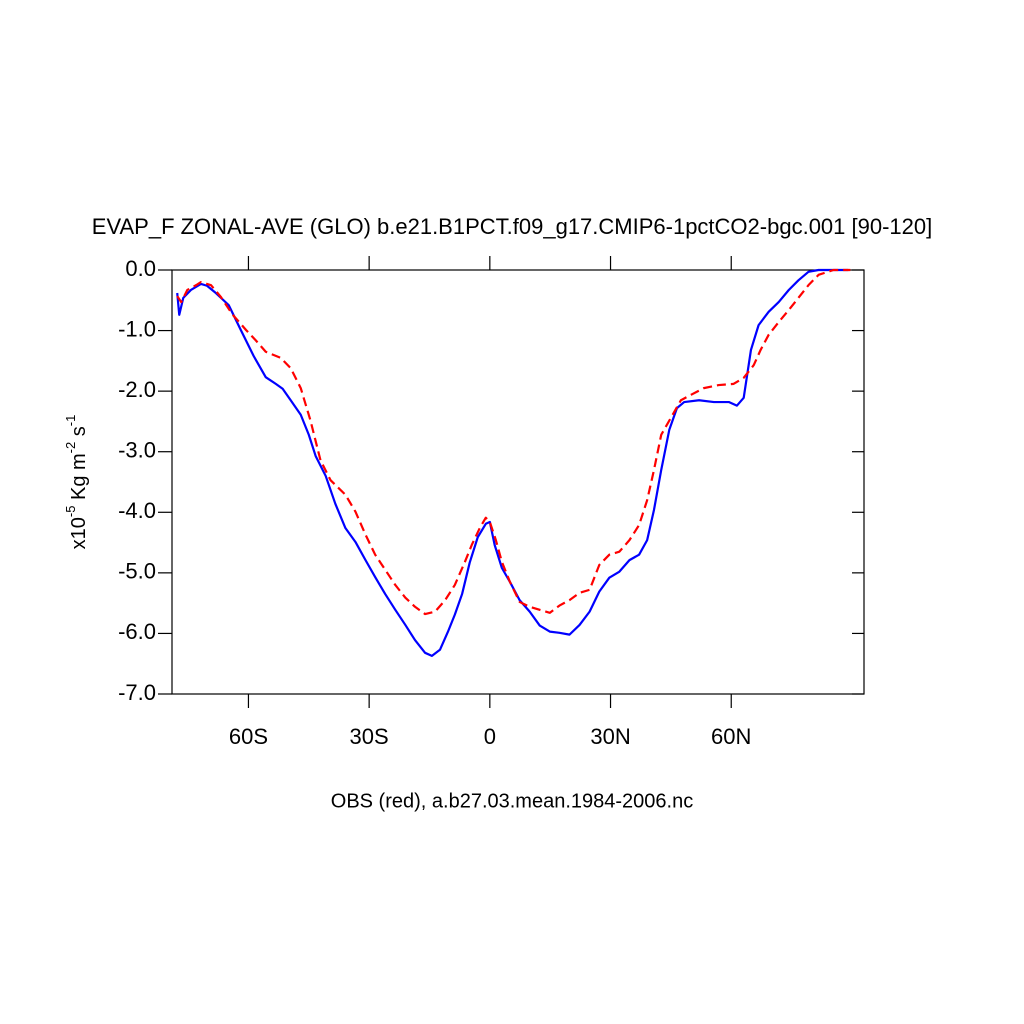  What do you see at coordinates (137, 510) in the screenshot?
I see `y-tick-label: -4.0` at bounding box center [137, 510].